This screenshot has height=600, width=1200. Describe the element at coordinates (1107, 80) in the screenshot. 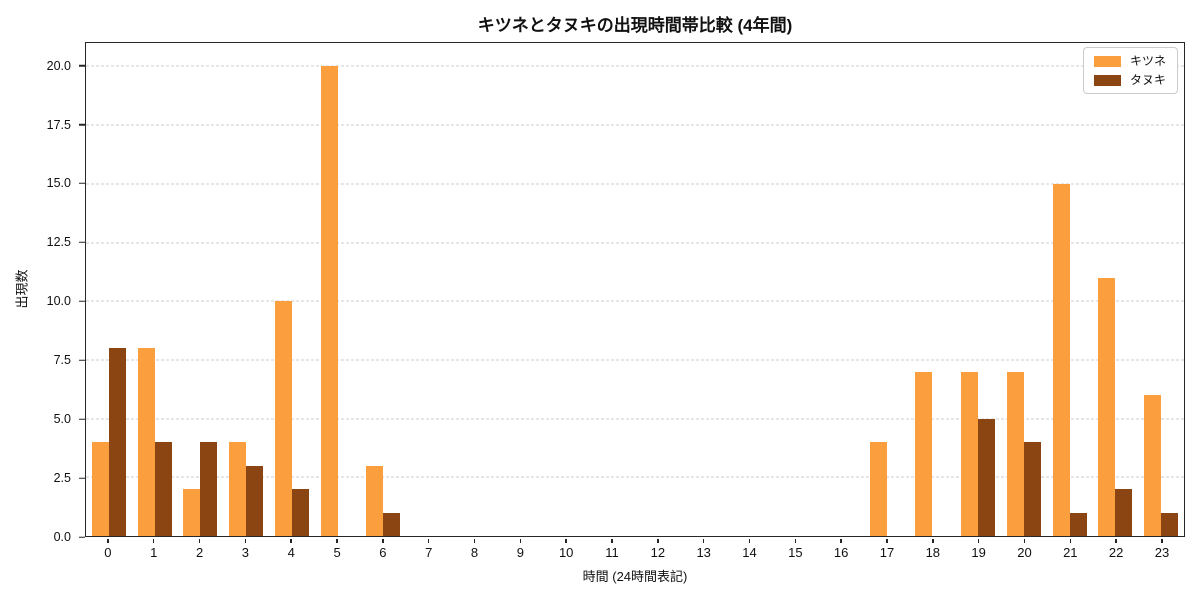

I see `legend-swatch-tanuki` at that location.